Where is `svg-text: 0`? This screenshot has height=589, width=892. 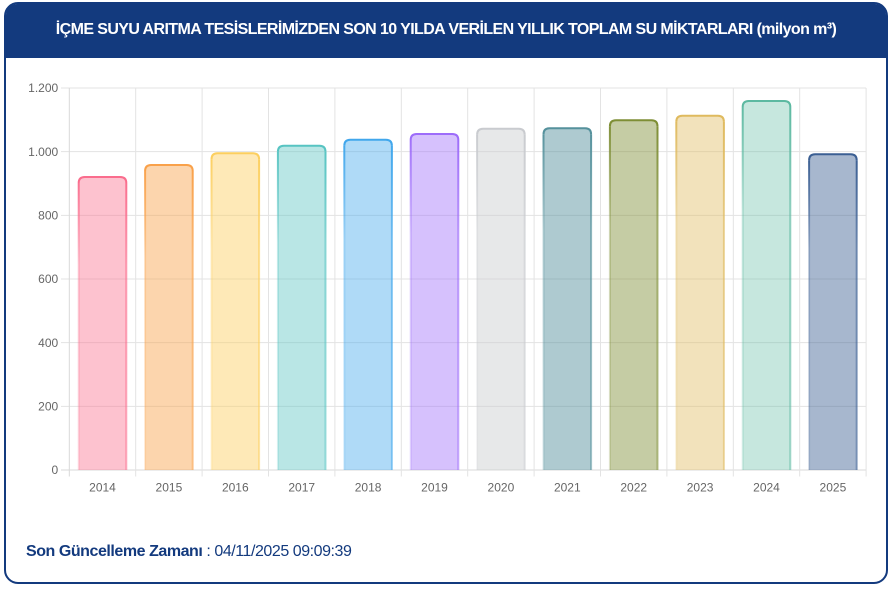
svg-text: 0 is located at coordinates (55, 470).